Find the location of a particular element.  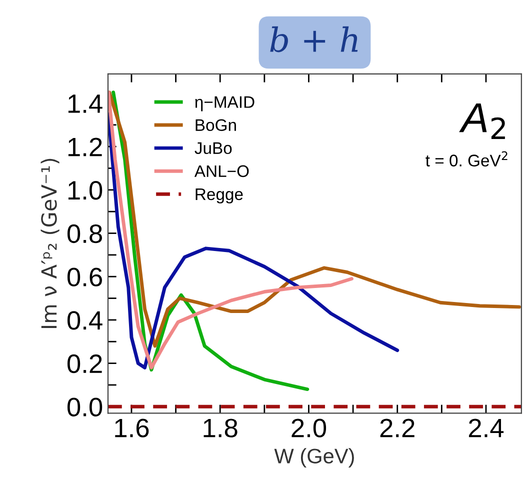

x-tick-label: 2.0 is located at coordinates (309, 428).